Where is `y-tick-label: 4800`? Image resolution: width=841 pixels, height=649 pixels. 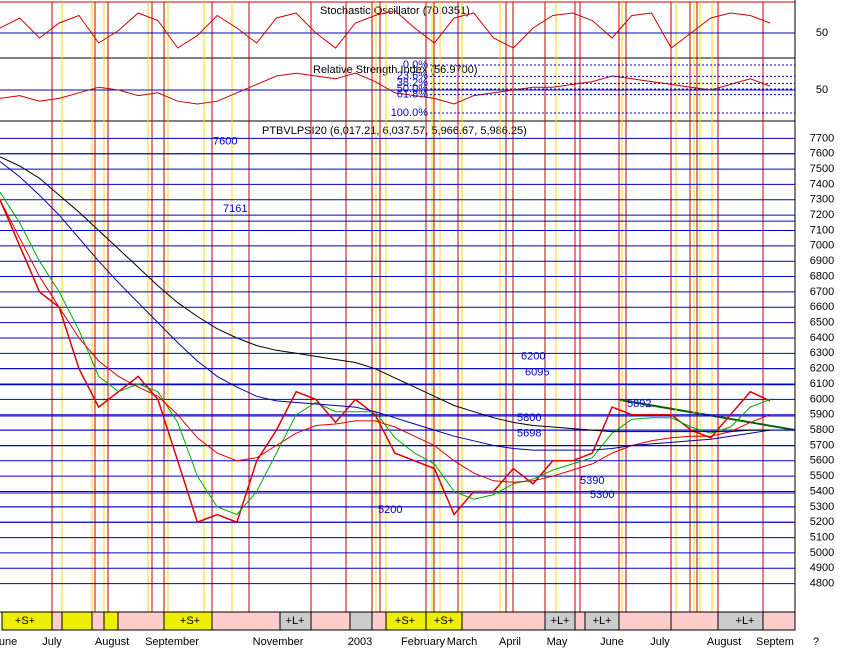 y-tick-label: 4800 is located at coordinates (822, 584).